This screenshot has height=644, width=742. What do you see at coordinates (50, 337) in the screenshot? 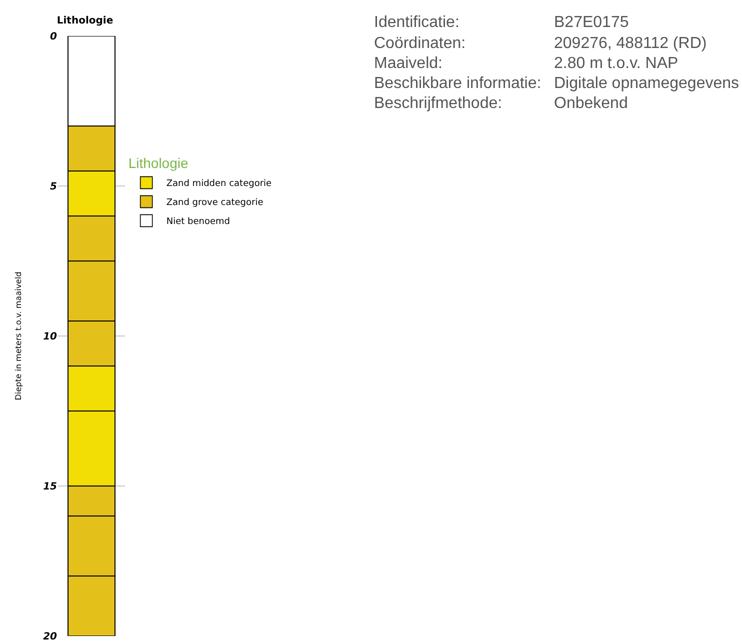
I see `y-tick-label: 10` at bounding box center [50, 337].